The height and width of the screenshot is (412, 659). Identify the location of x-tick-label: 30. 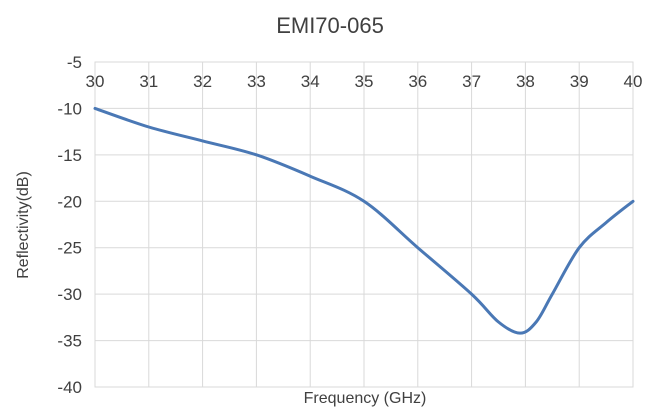
(95, 81).